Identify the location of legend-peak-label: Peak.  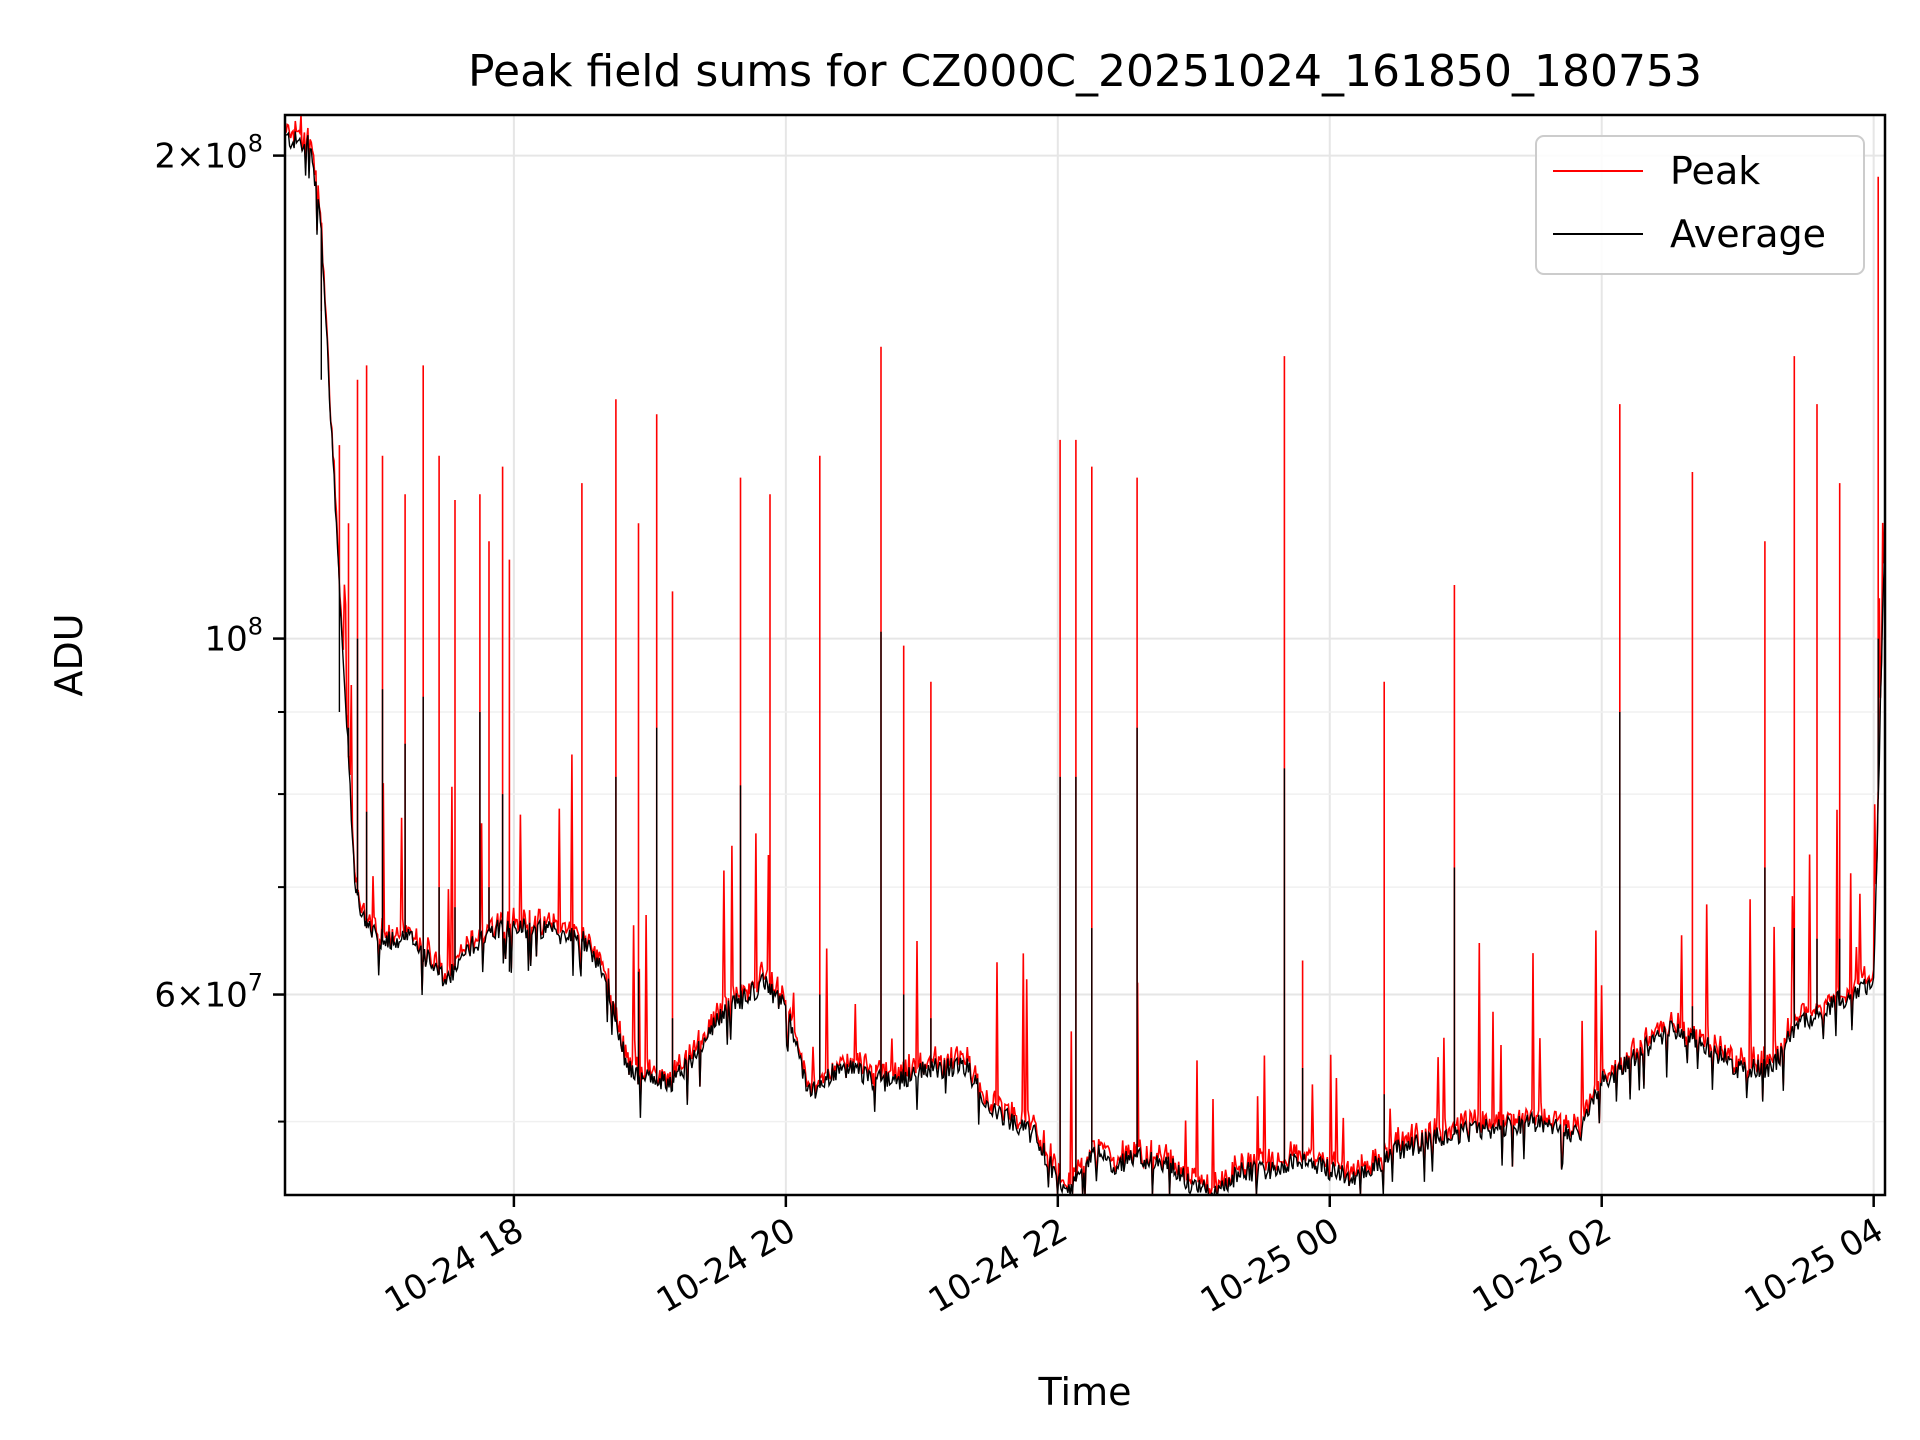
(1715, 171).